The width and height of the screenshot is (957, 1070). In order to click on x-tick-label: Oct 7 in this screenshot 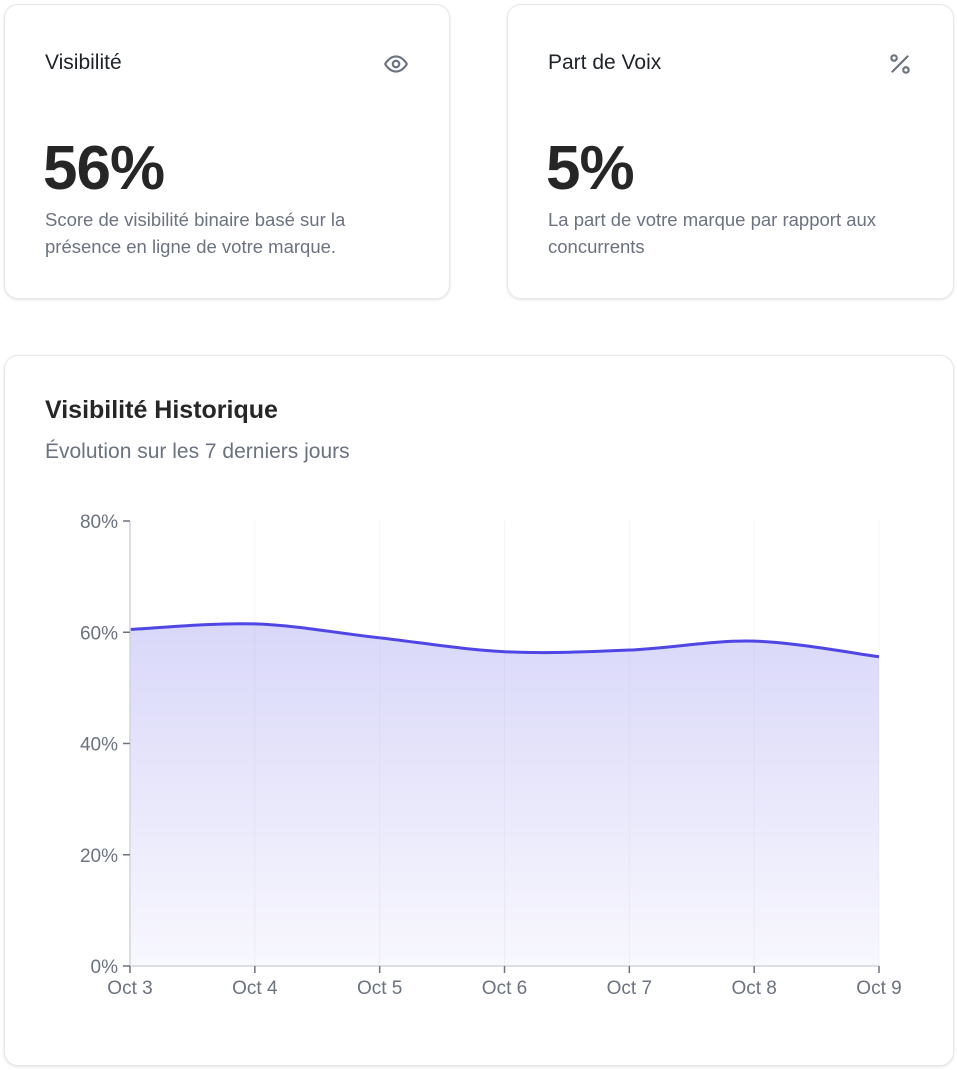, I will do `click(629, 988)`.